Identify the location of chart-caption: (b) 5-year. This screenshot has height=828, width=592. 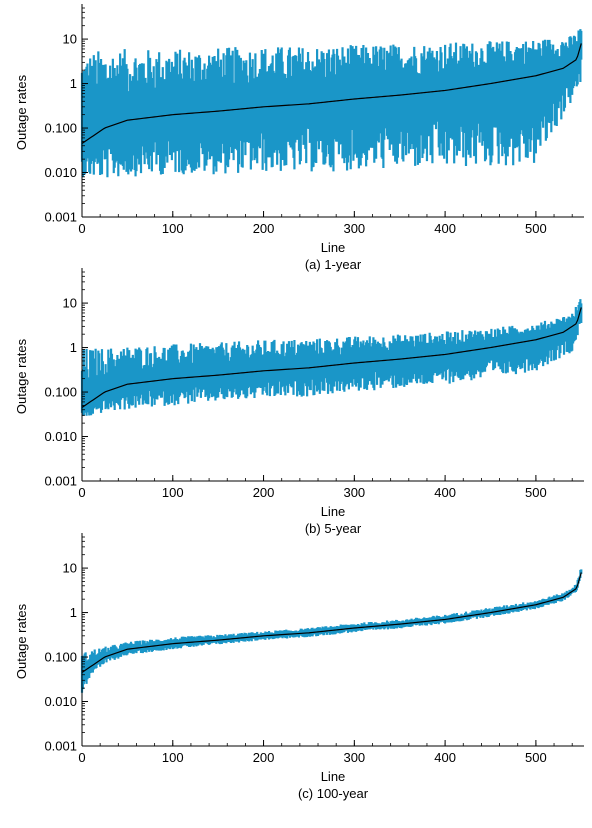
(333, 528).